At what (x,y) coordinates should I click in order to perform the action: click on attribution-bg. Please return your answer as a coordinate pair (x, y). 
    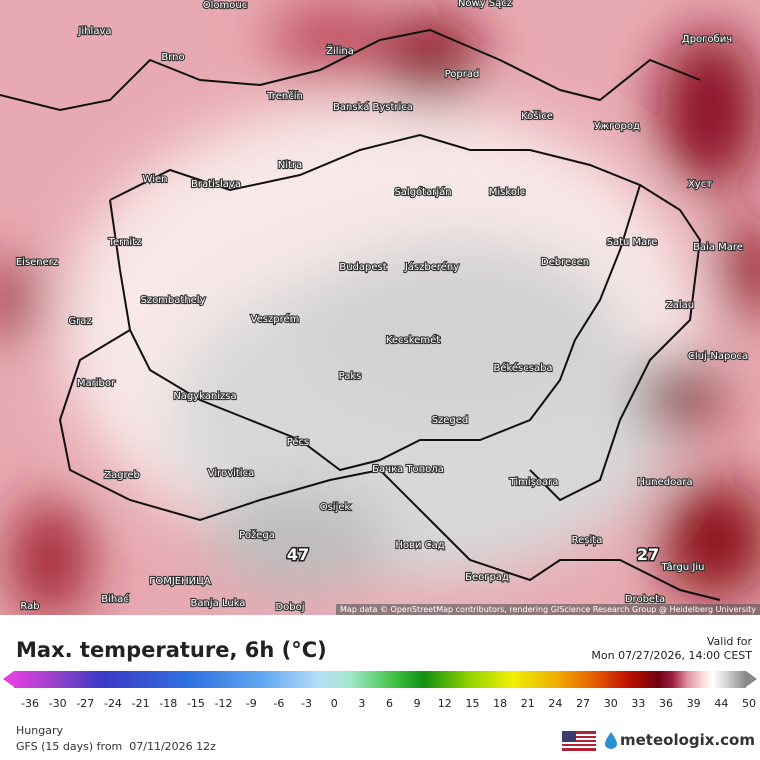
    Looking at the image, I should click on (548, 609).